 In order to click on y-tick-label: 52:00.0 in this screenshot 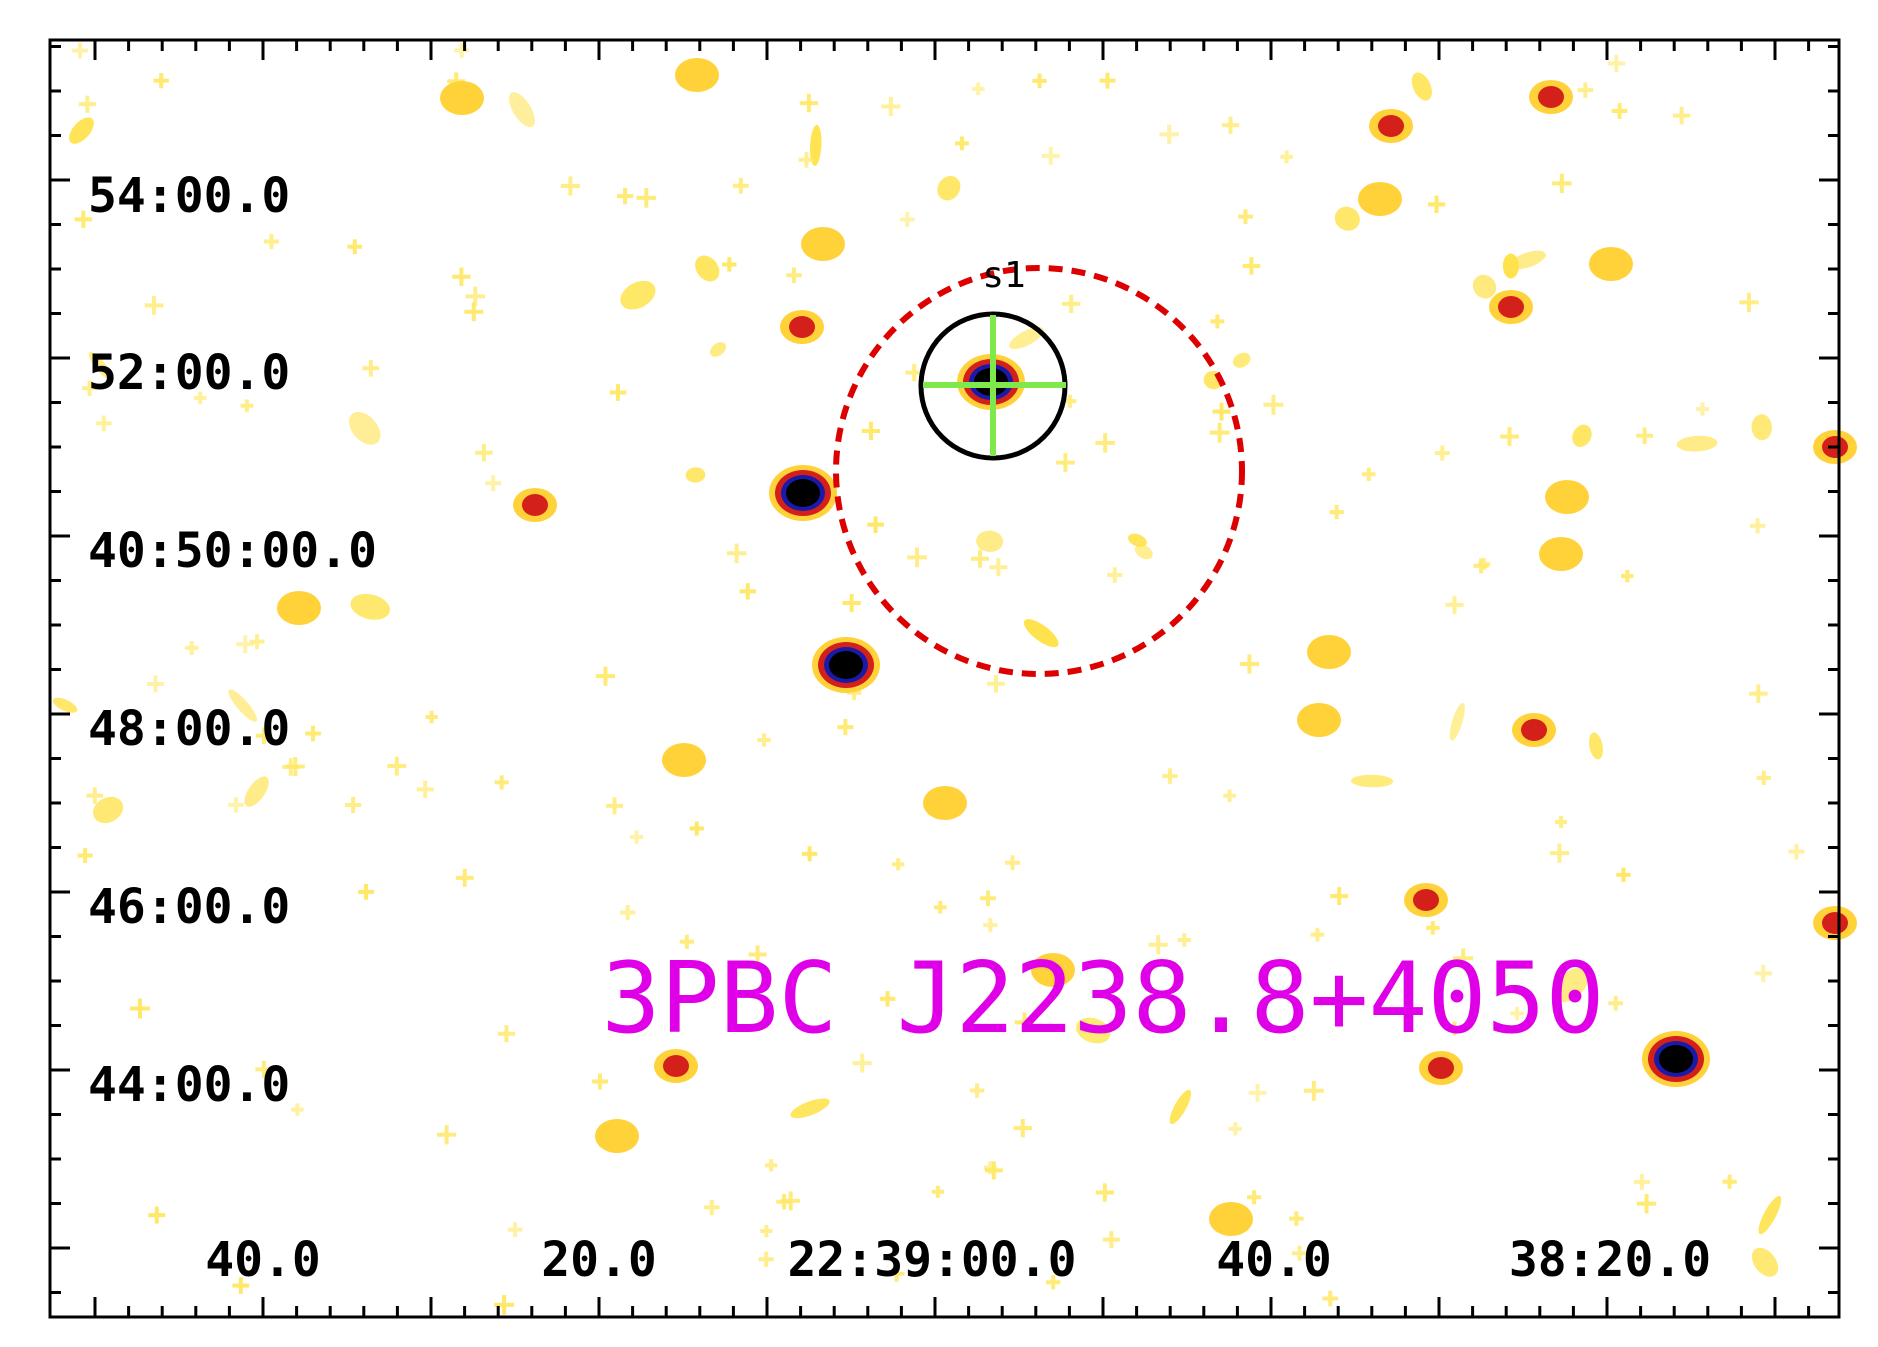, I will do `click(189, 373)`.